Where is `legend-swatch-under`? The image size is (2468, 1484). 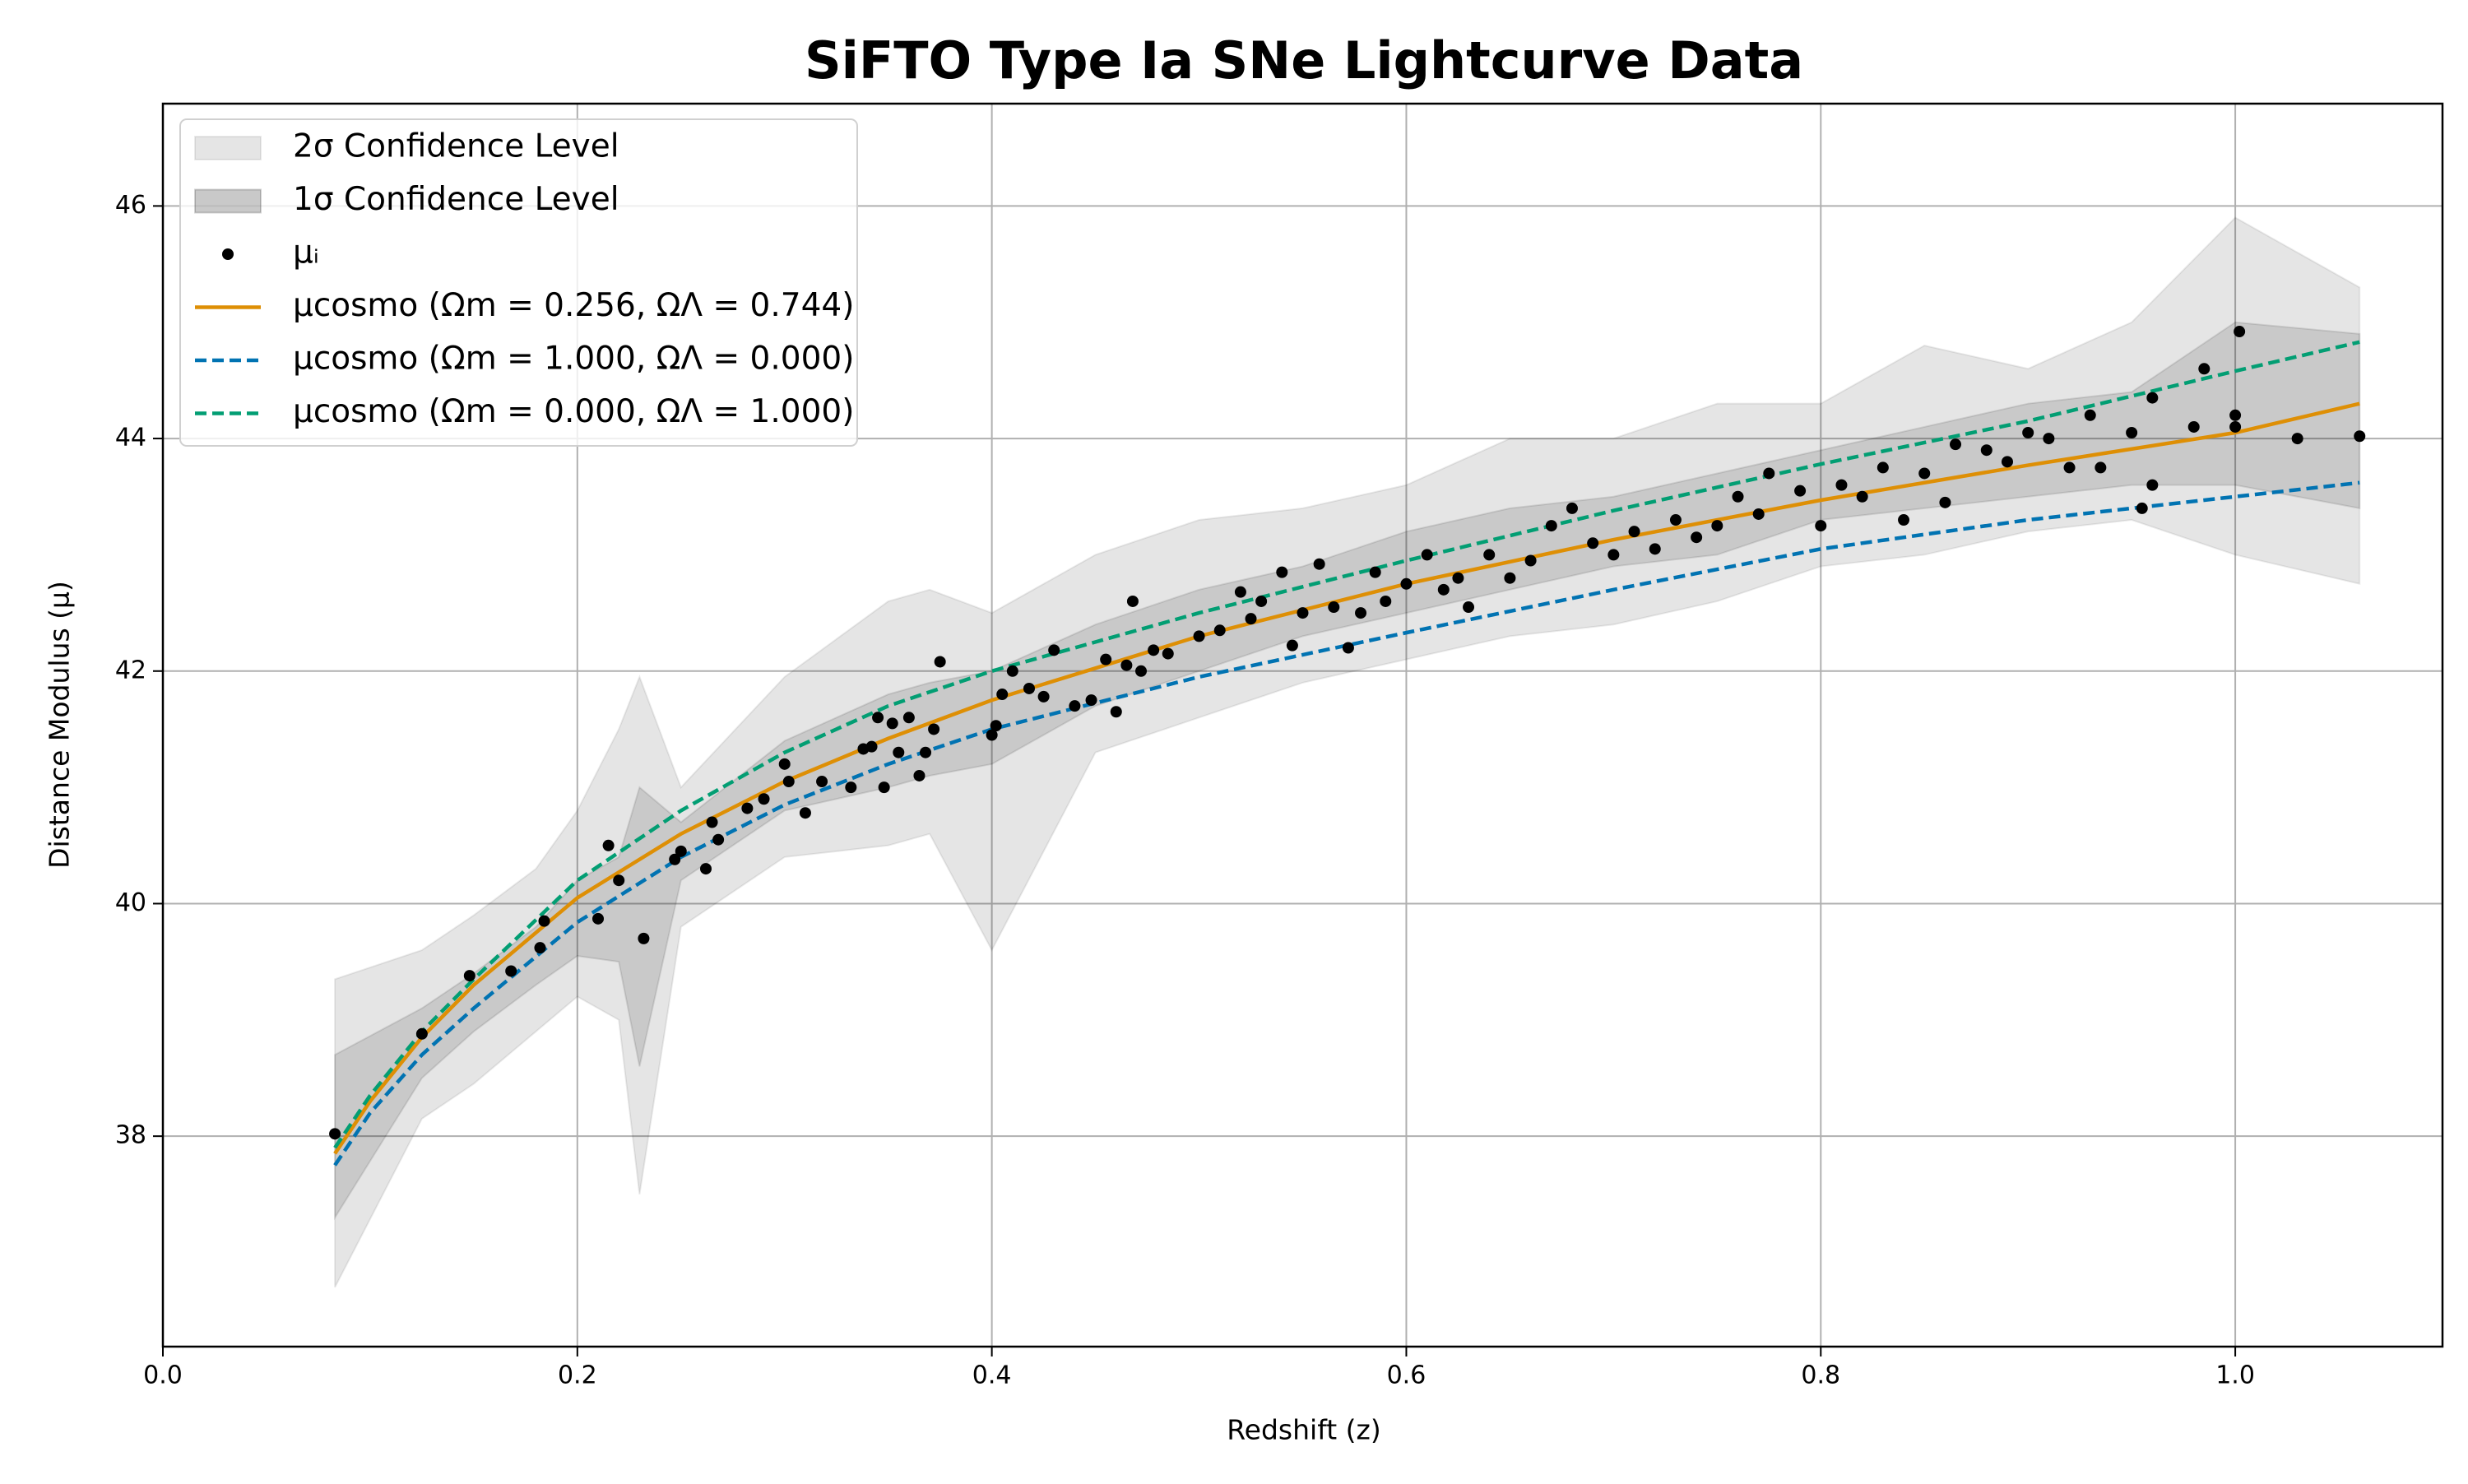
legend-swatch-under is located at coordinates (228, 201).